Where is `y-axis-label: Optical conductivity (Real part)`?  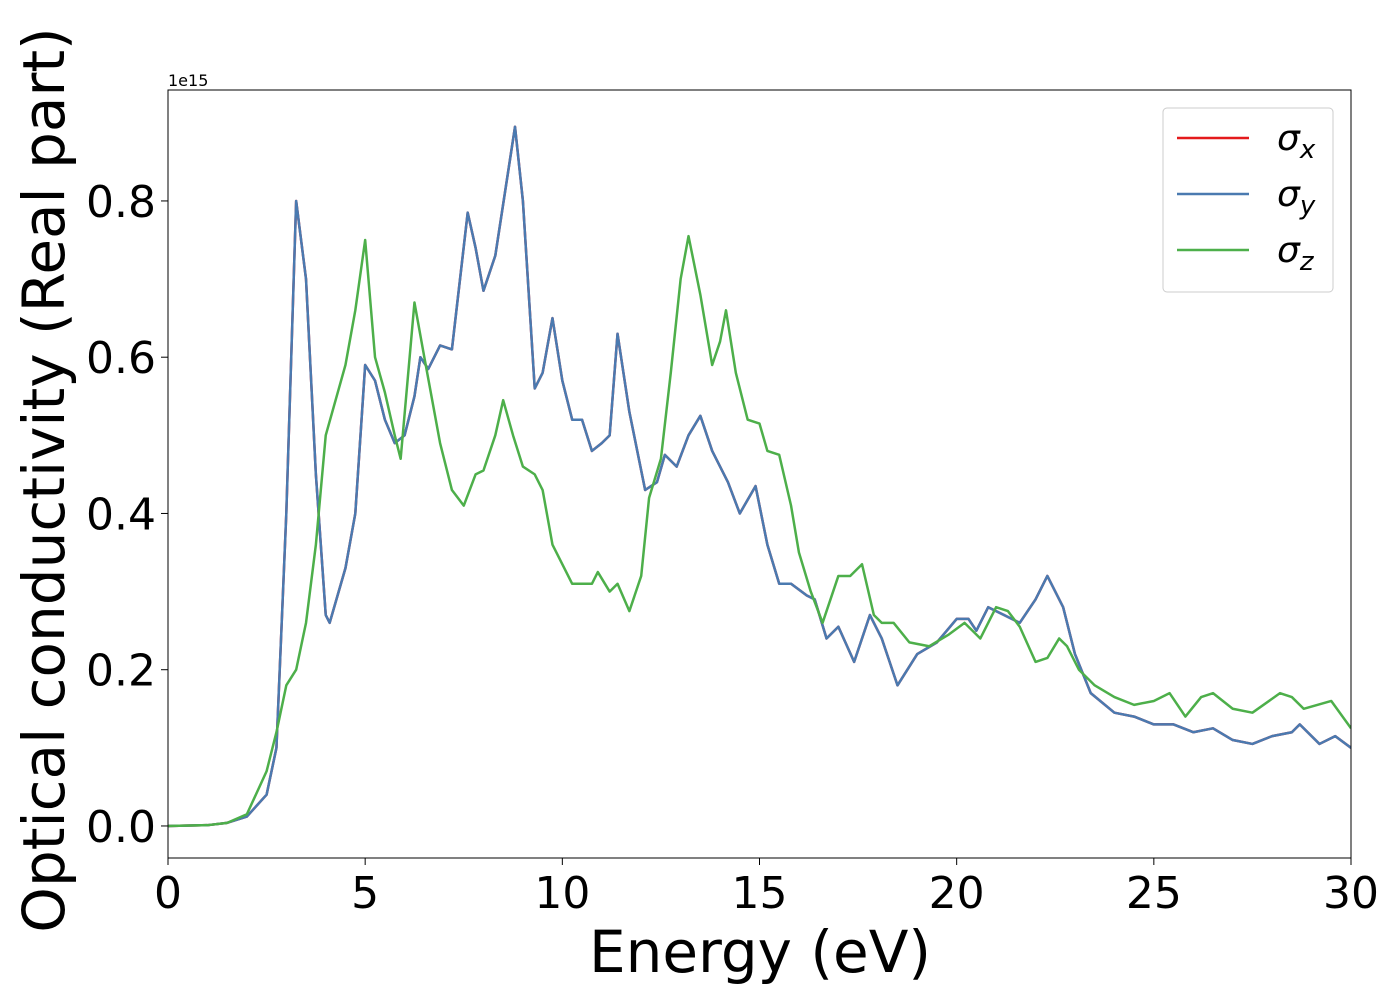
y-axis-label: Optical conductivity (Real part) is located at coordinates (44, 479).